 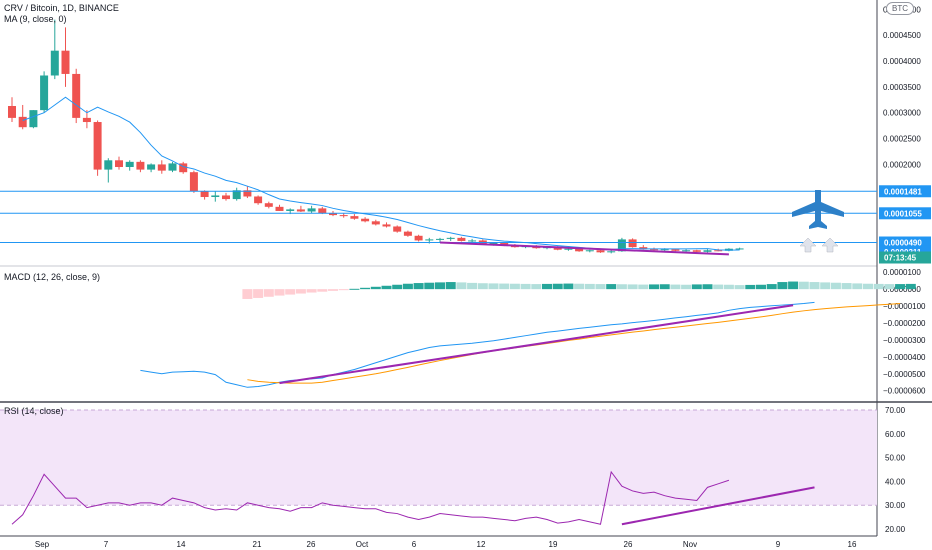 What do you see at coordinates (905, 213) in the screenshot?
I see `price-label-box` at bounding box center [905, 213].